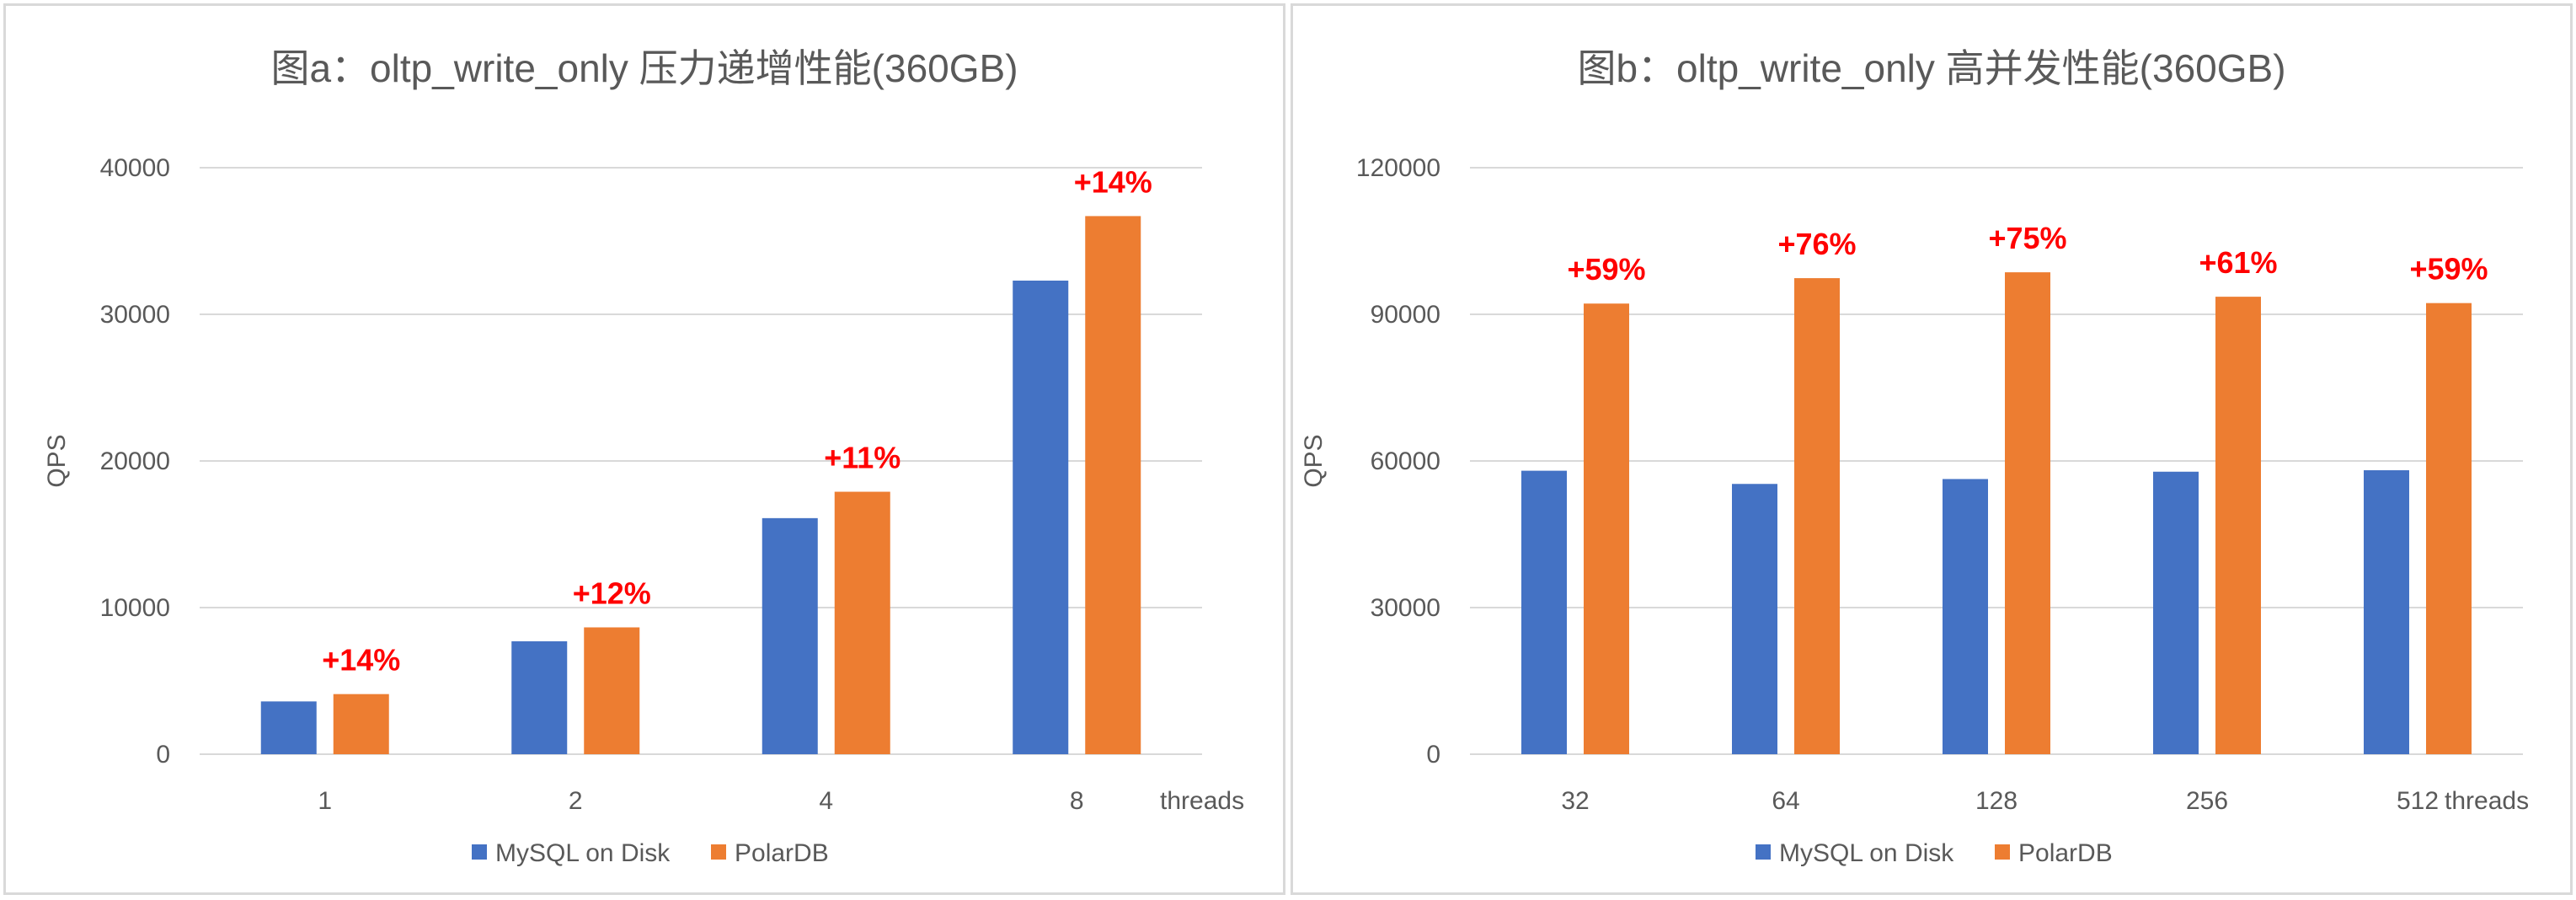 This screenshot has height=900, width=2576. What do you see at coordinates (1996, 801) in the screenshot?
I see `x-tick-label: 128` at bounding box center [1996, 801].